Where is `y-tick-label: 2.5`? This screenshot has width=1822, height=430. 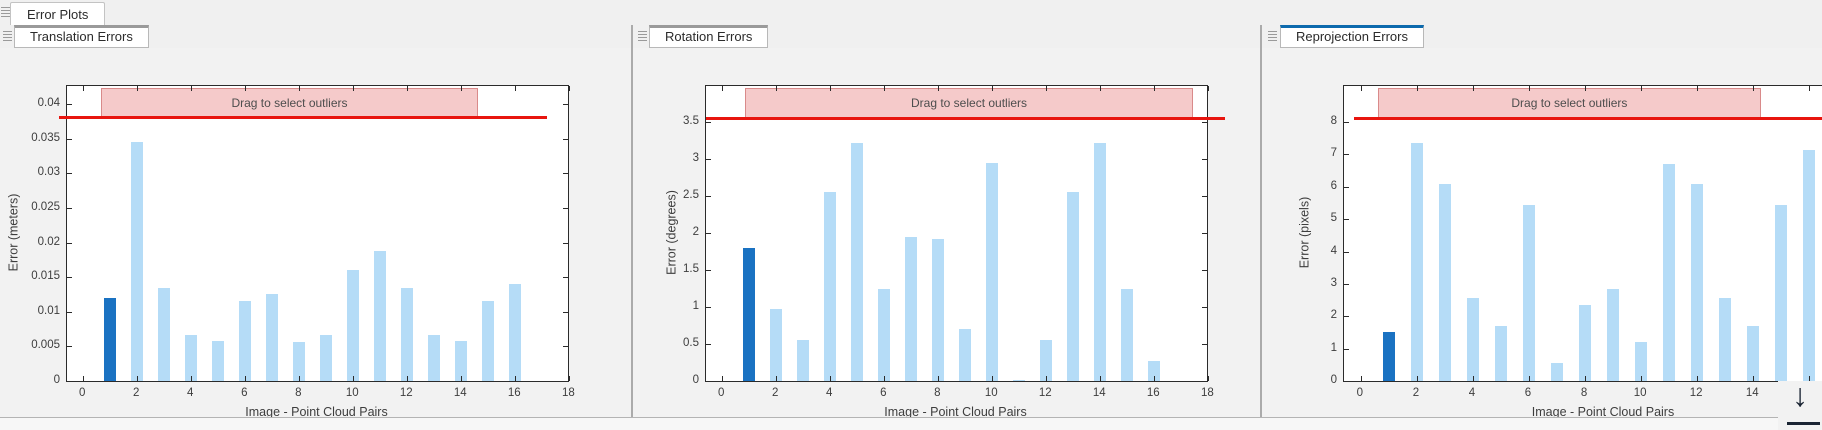
y-tick-label: 2.5 is located at coordinates (691, 195).